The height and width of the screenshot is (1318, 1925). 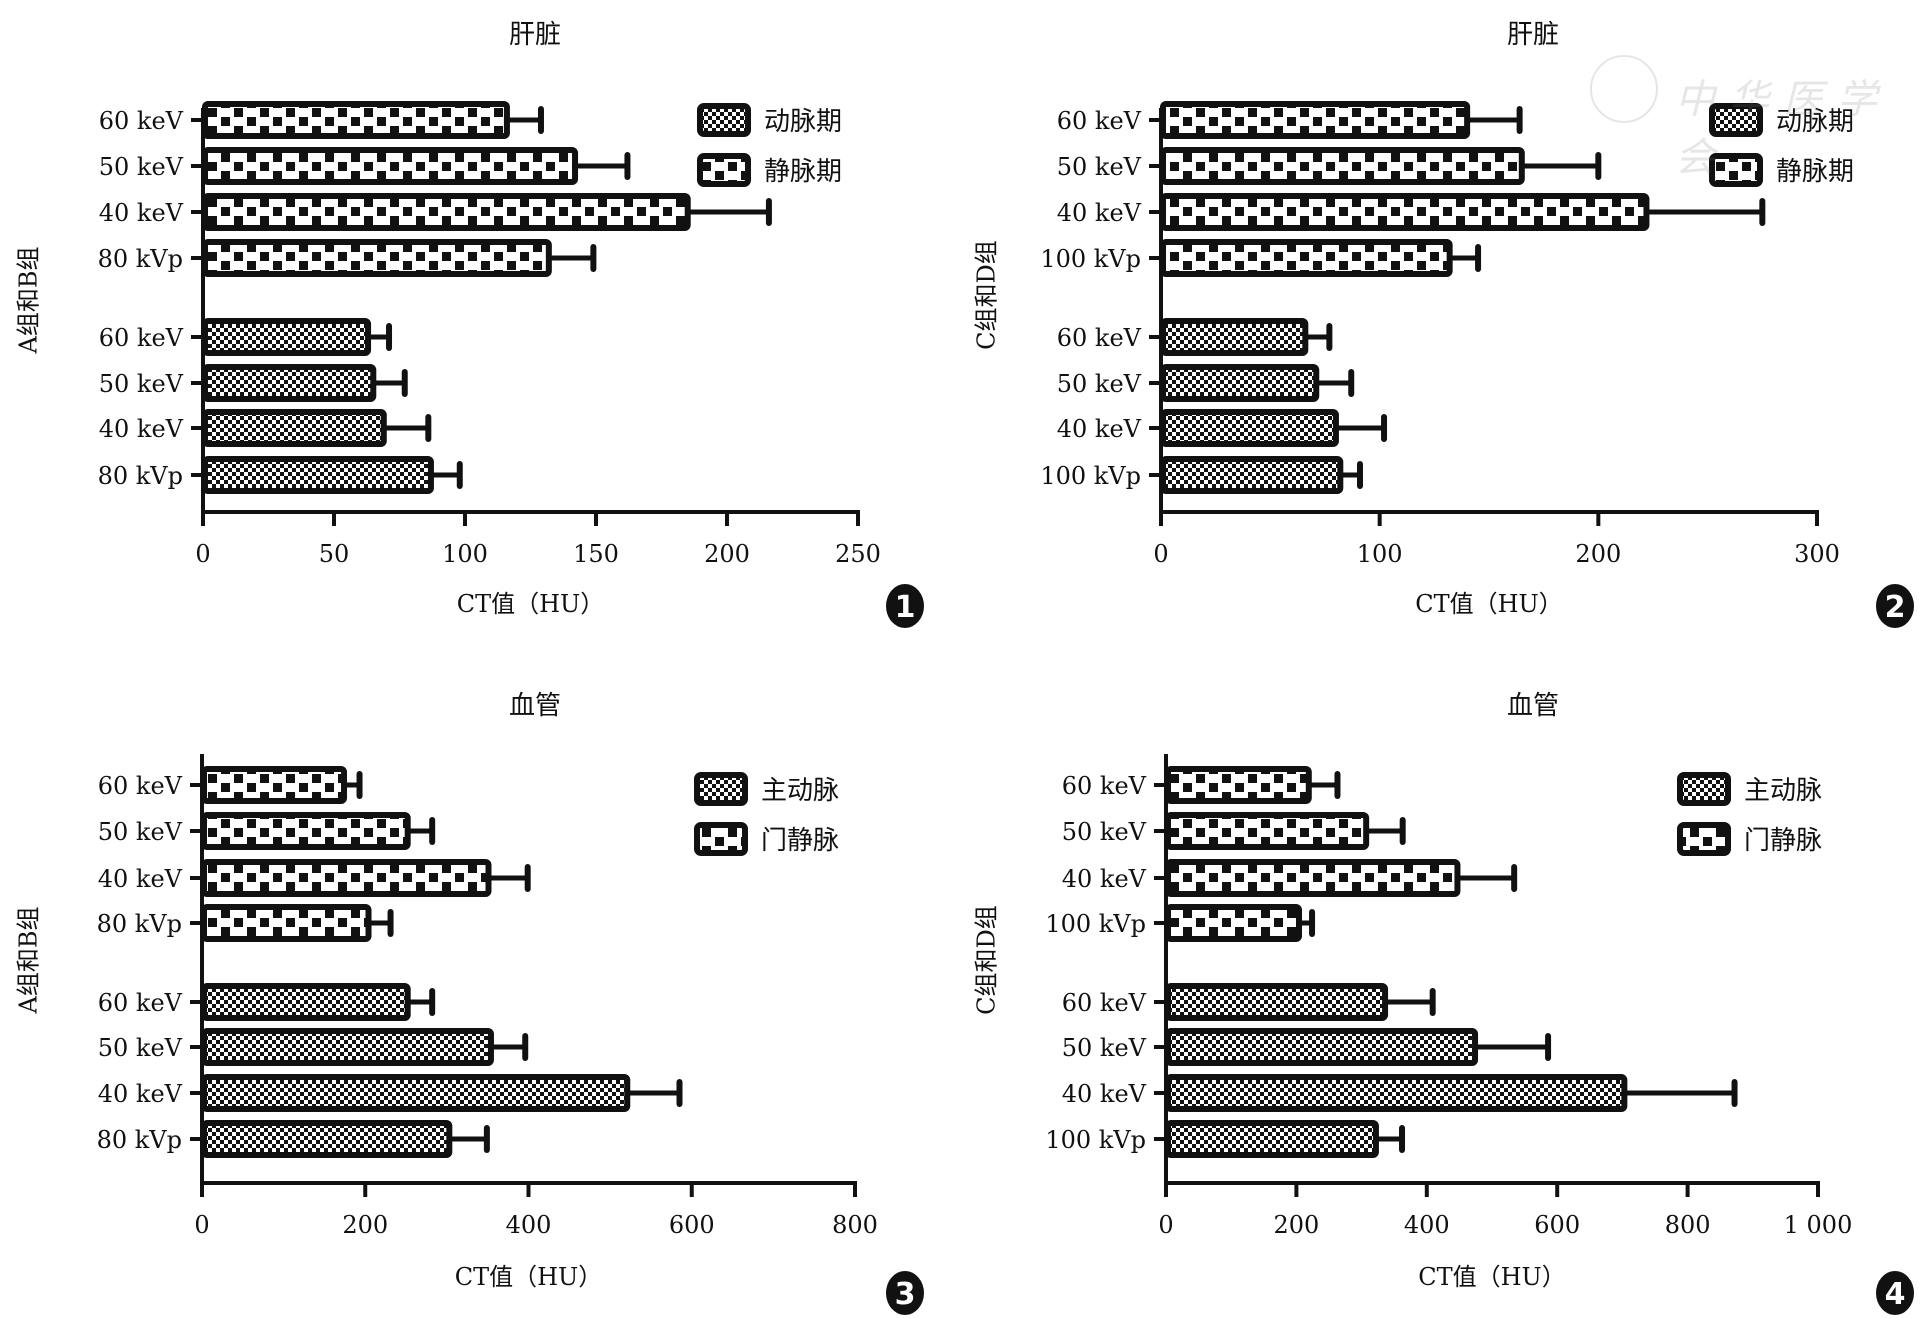 What do you see at coordinates (596, 554) in the screenshot?
I see `x-tick-label: 150` at bounding box center [596, 554].